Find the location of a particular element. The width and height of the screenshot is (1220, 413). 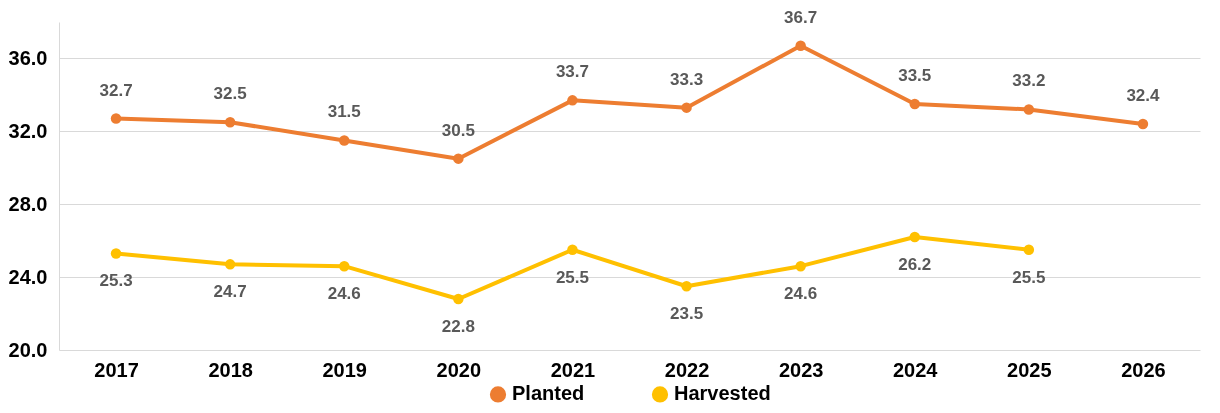

x-tick-label: 2019 is located at coordinates (344, 369).